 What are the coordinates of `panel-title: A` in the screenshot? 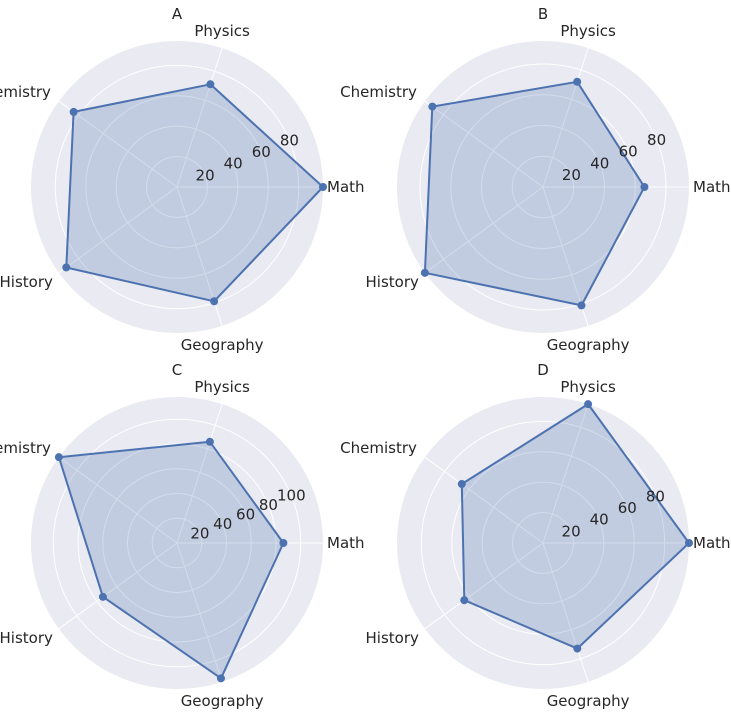 It's located at (177, 14).